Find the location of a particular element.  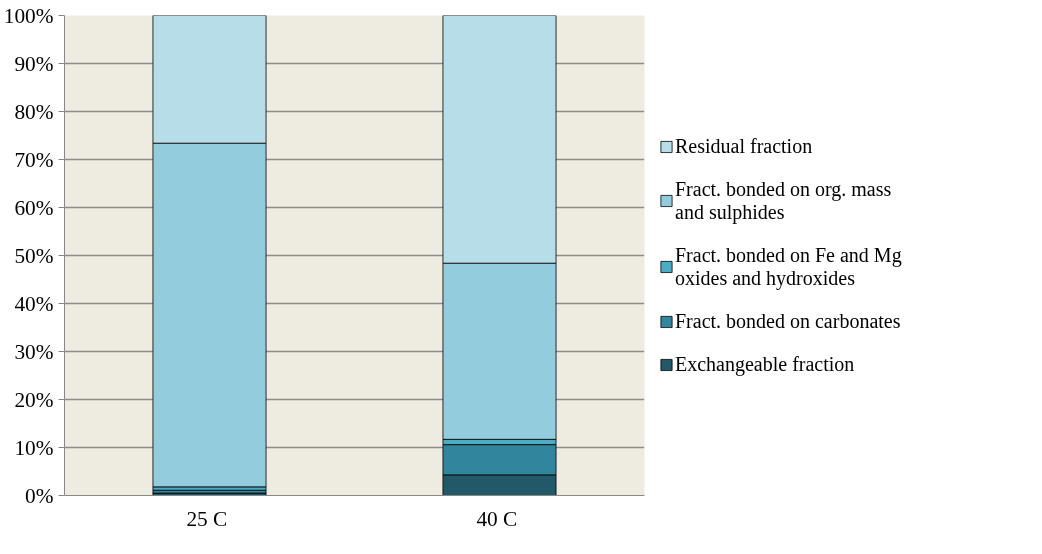

y-tick-label: 90% is located at coordinates (34, 63).